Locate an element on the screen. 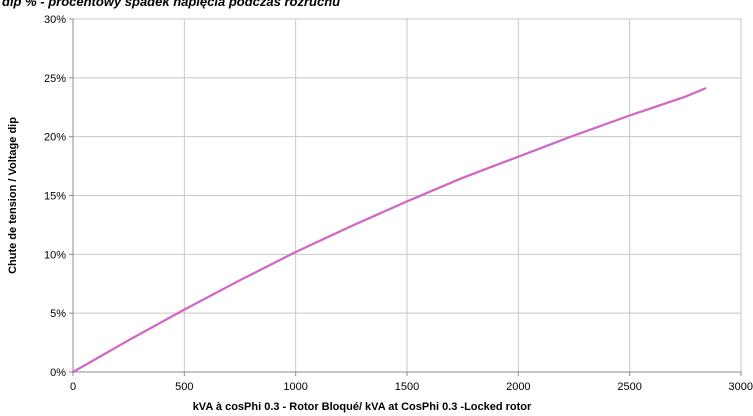 Image resolution: width=753 pixels, height=416 pixels. x-tick-label: 3000 is located at coordinates (741, 387).